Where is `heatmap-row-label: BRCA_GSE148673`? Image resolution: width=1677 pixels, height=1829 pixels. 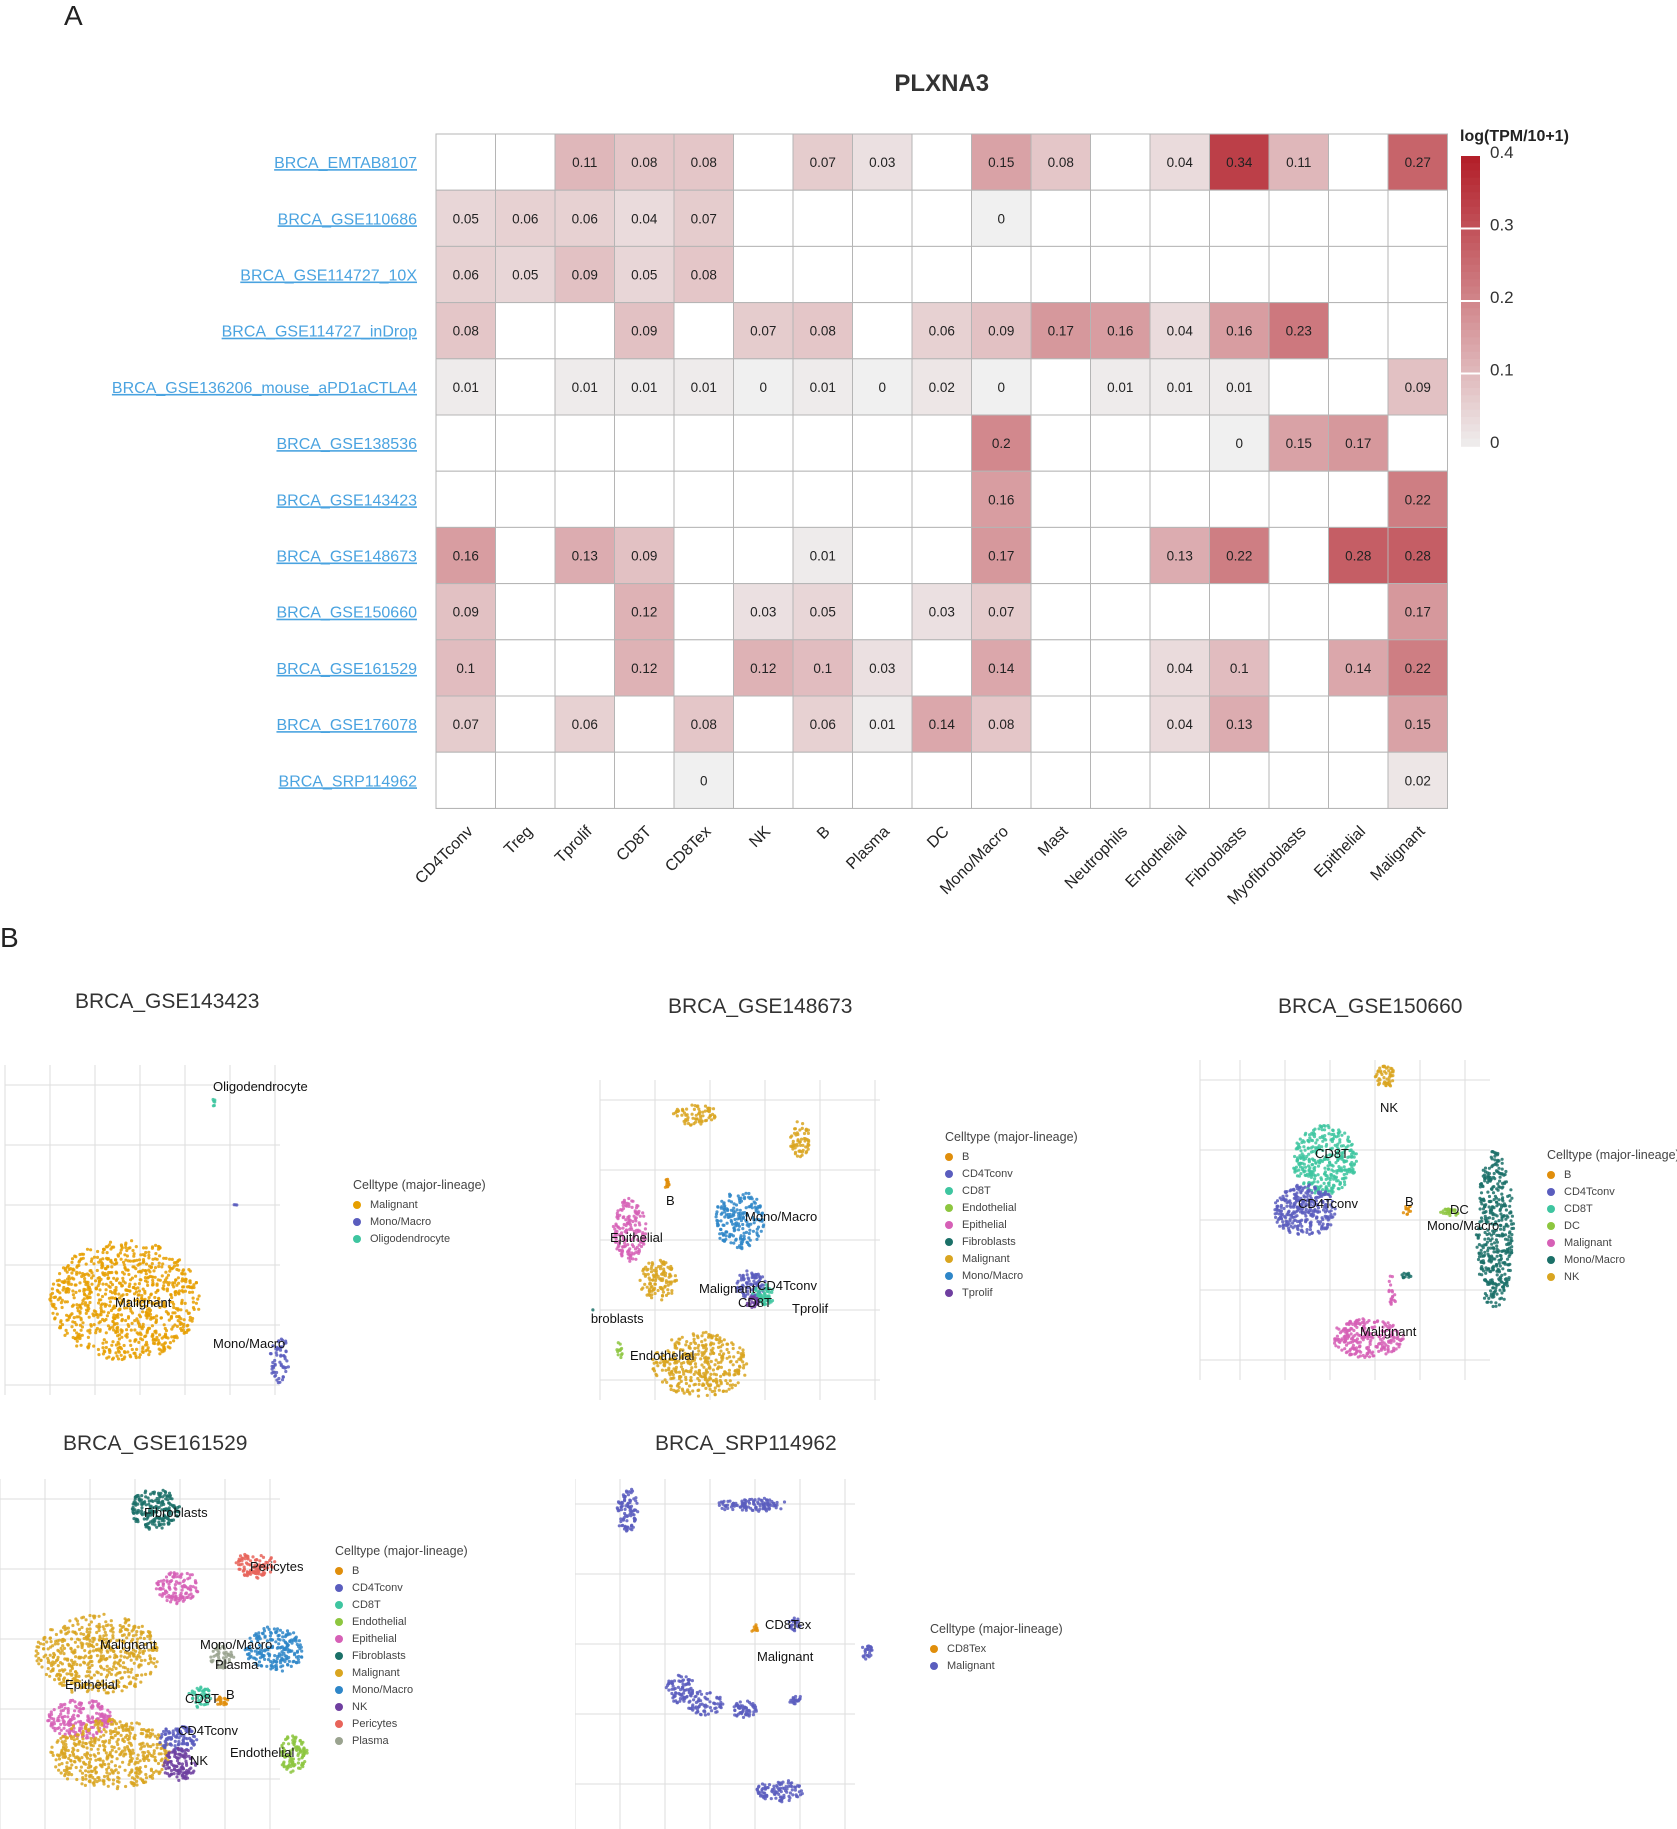 heatmap-row-label: BRCA_GSE148673 is located at coordinates (346, 557).